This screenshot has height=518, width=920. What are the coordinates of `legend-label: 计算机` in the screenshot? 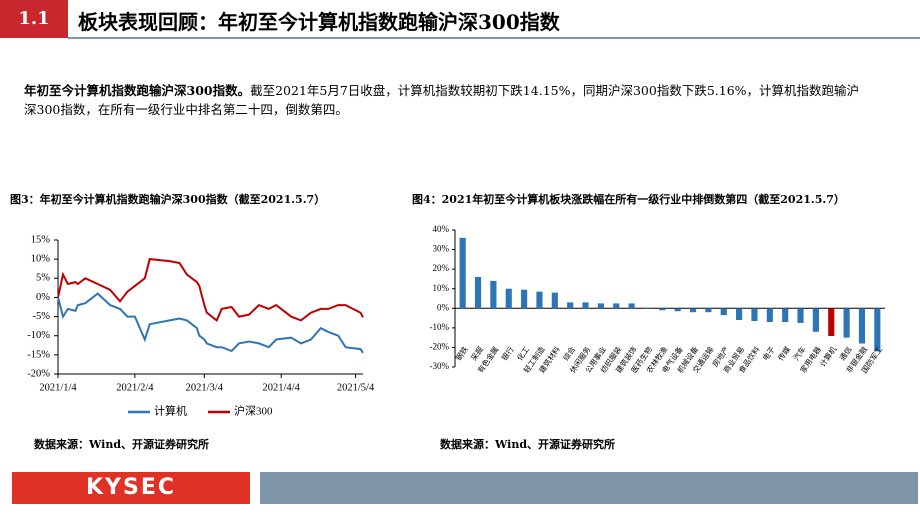 It's located at (170, 411).